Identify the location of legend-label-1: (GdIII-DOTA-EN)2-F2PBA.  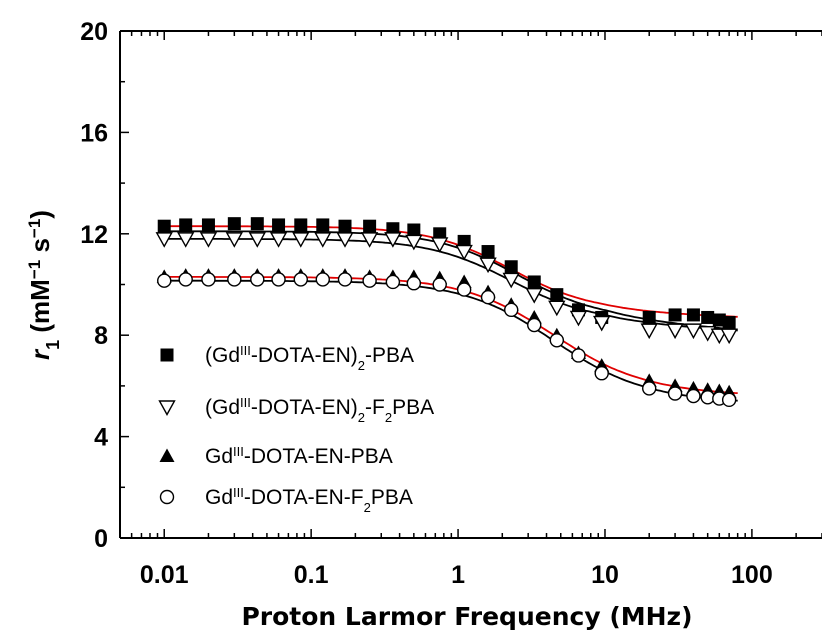
(319, 410).